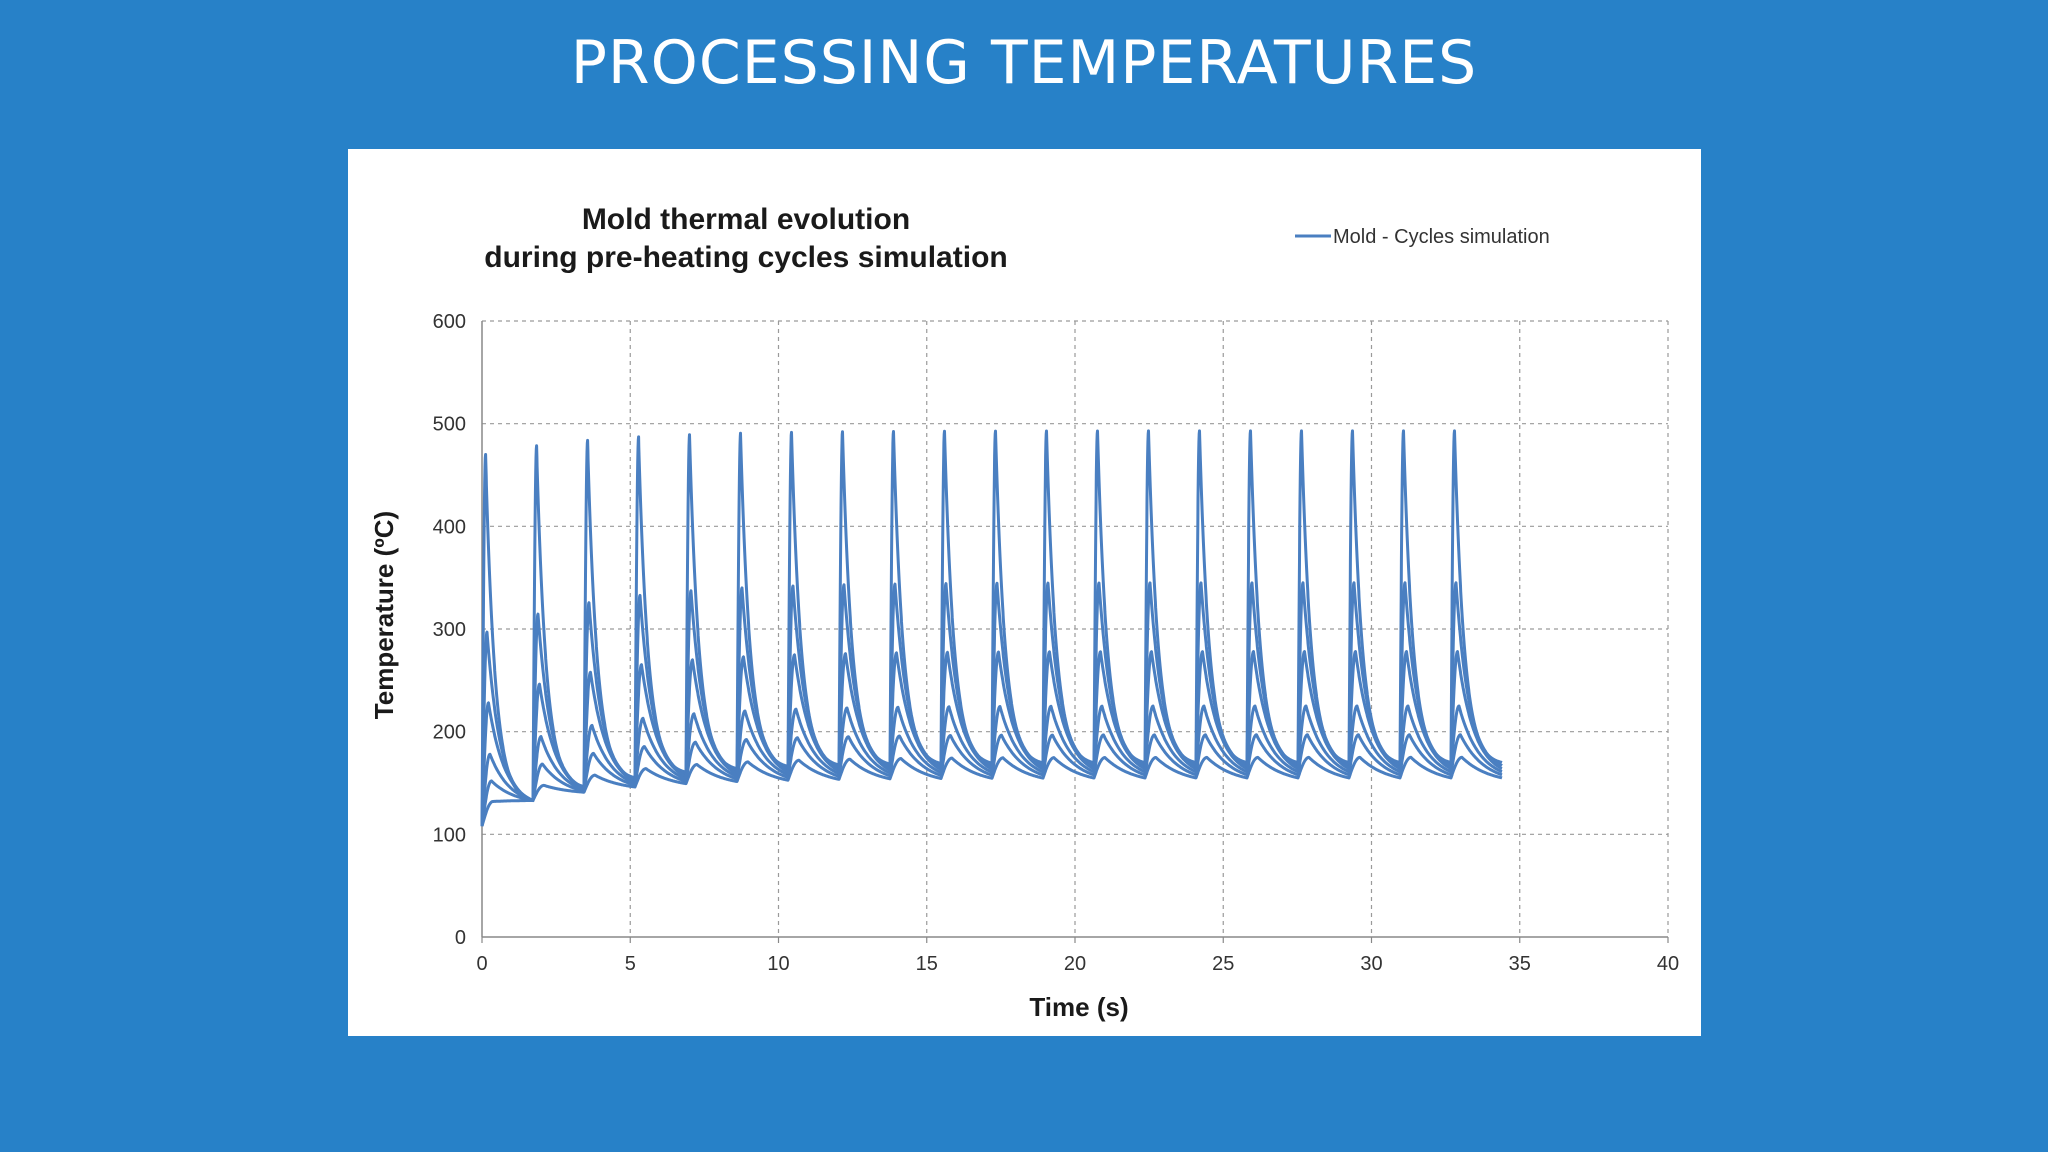 Image resolution: width=2048 pixels, height=1152 pixels. Describe the element at coordinates (449, 835) in the screenshot. I see `y-tick-label-100: 100` at that location.